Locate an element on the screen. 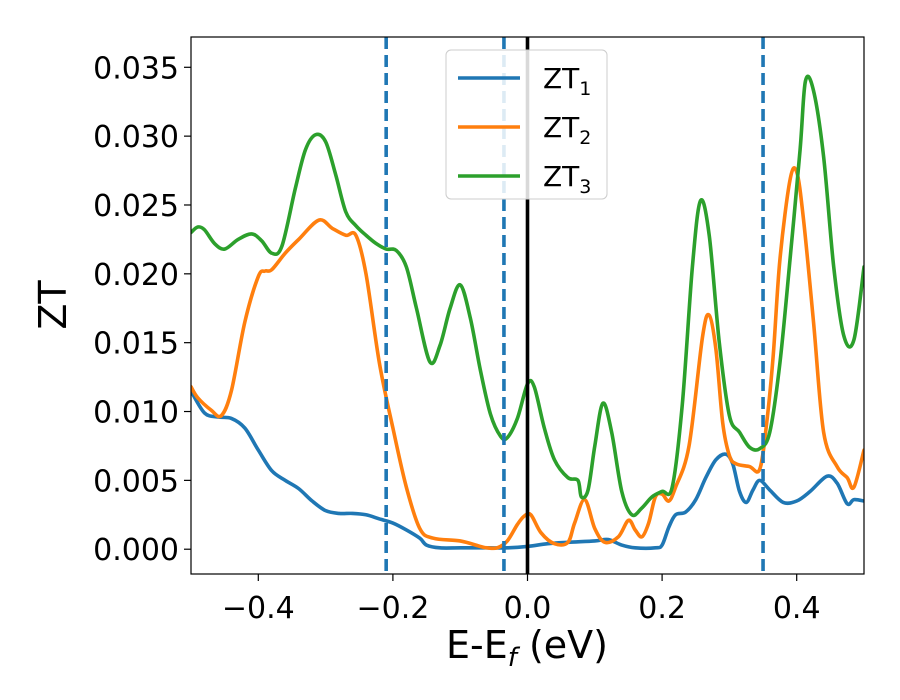 This screenshot has width=900, height=700. legend-label-zt3: ZT3 is located at coordinates (567, 179).